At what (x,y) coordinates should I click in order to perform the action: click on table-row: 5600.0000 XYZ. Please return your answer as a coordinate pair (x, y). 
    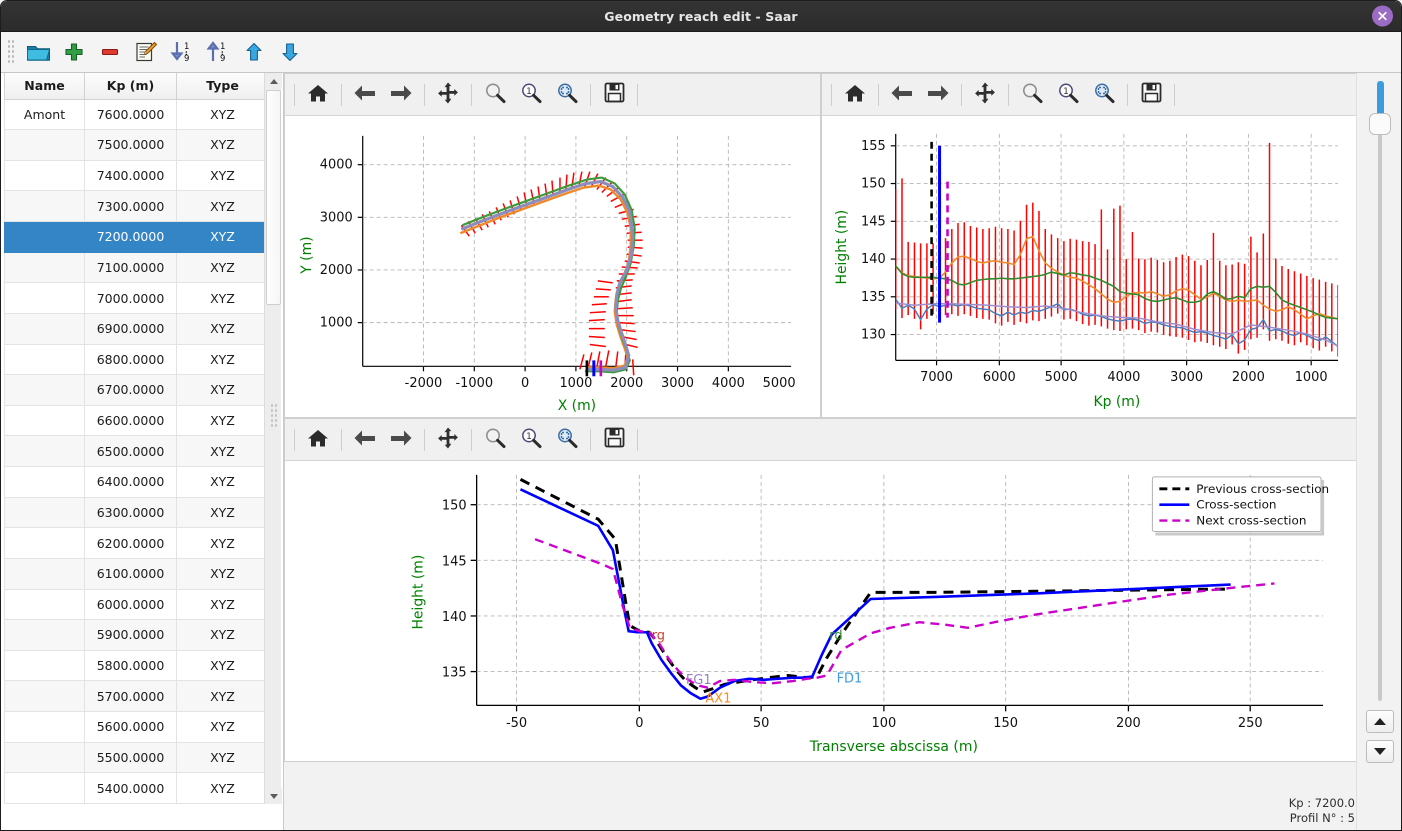
    Looking at the image, I should click on (136, 727).